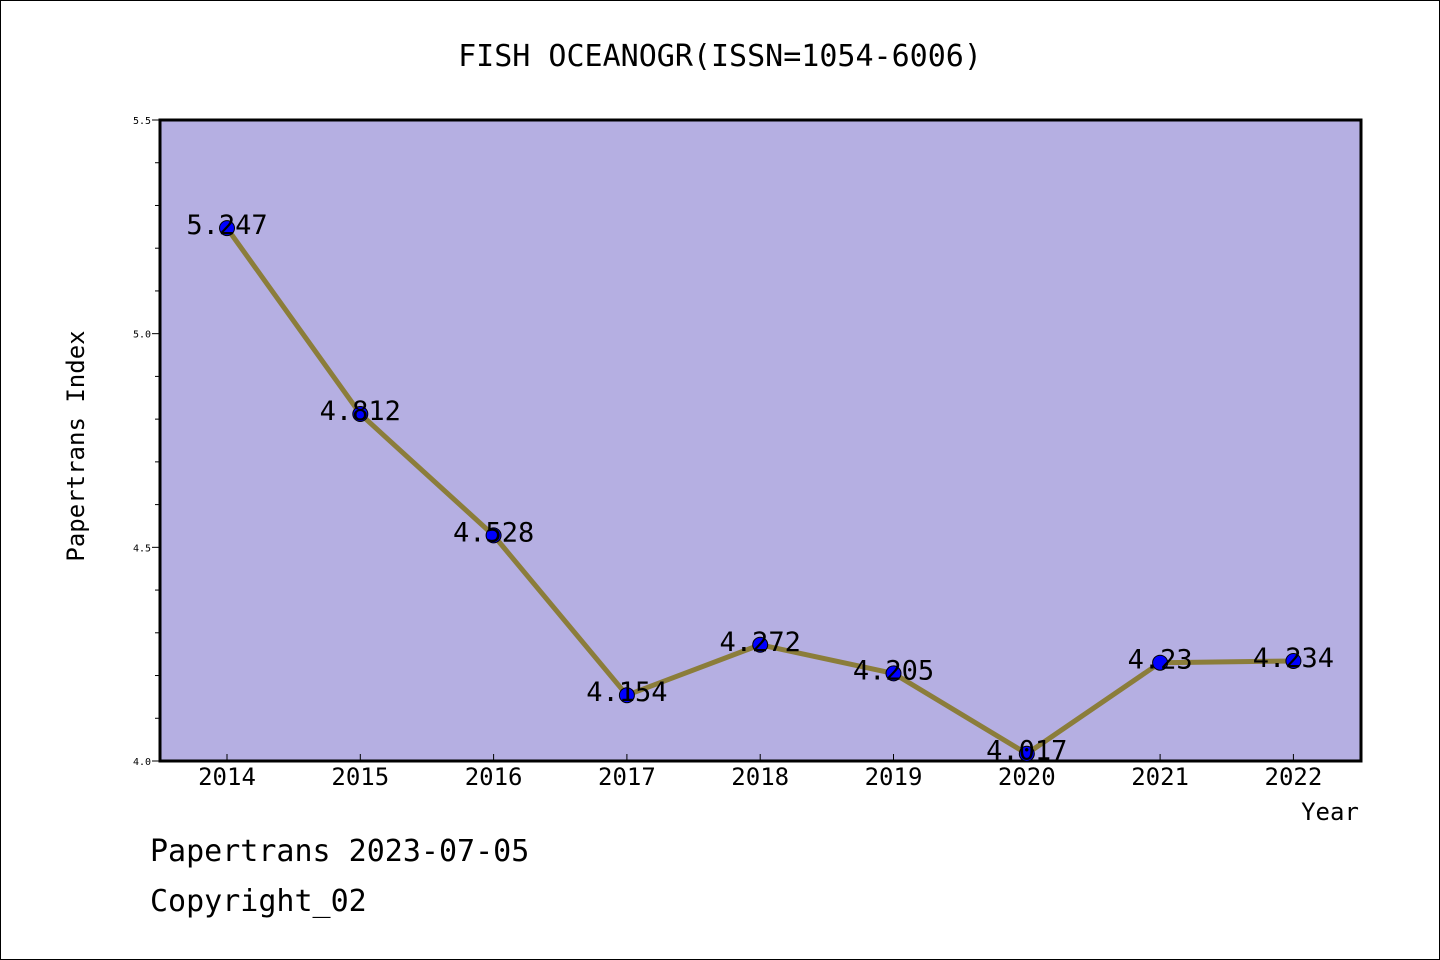 Image resolution: width=1440 pixels, height=960 pixels. I want to click on y-axis-label: Papertrans Index, so click(76, 445).